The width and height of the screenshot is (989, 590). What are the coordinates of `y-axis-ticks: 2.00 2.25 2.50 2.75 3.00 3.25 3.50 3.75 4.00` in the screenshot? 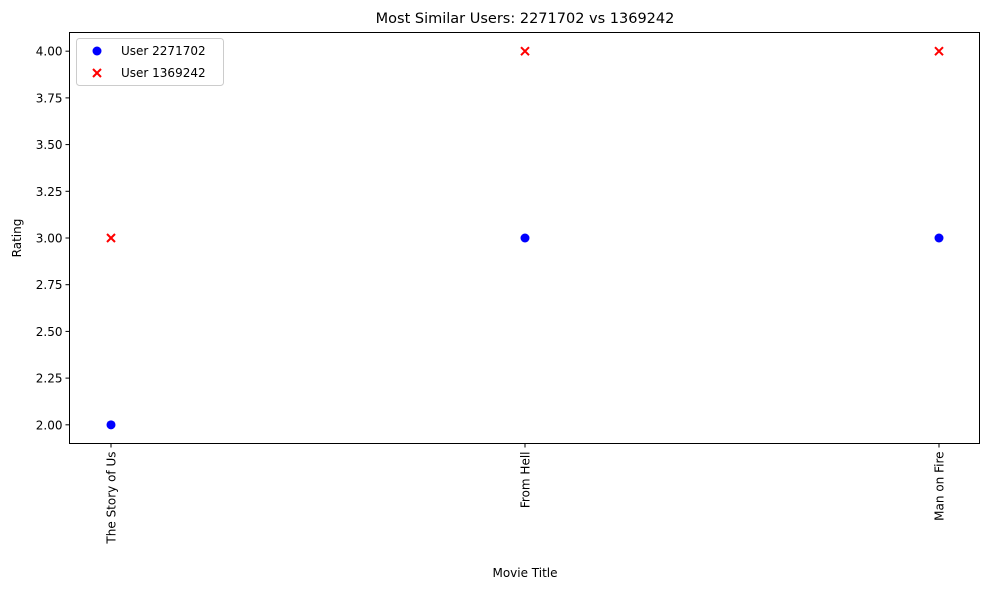 It's located at (53, 238).